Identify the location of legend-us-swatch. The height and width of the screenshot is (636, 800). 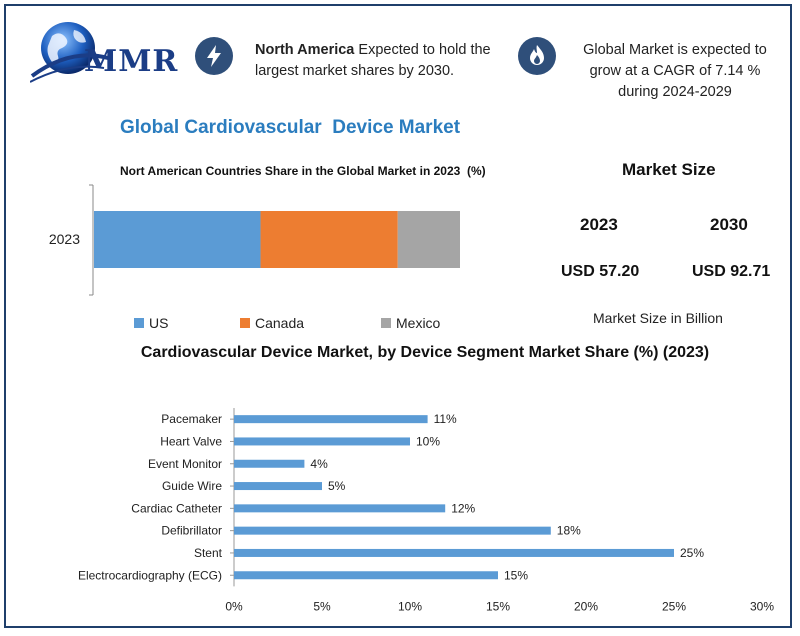
(139, 323).